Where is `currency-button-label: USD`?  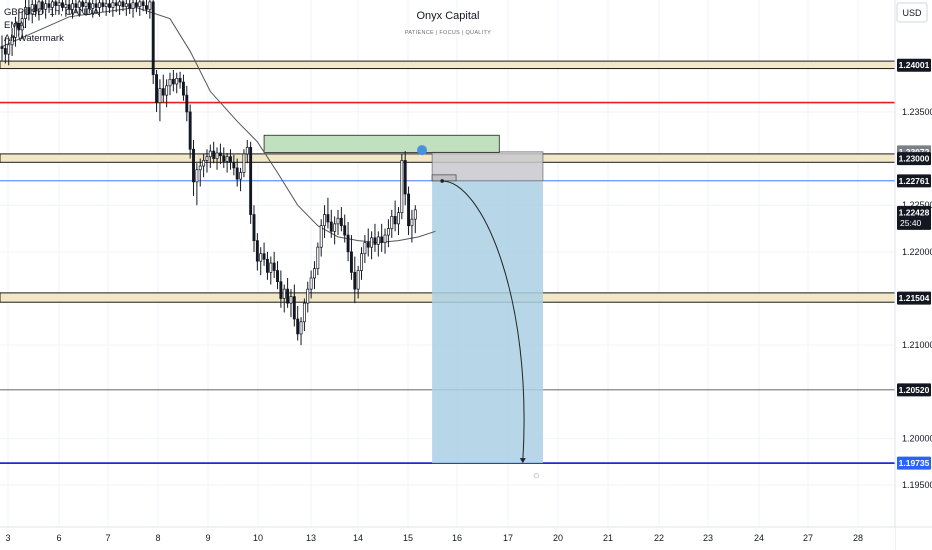
currency-button-label: USD is located at coordinates (912, 13).